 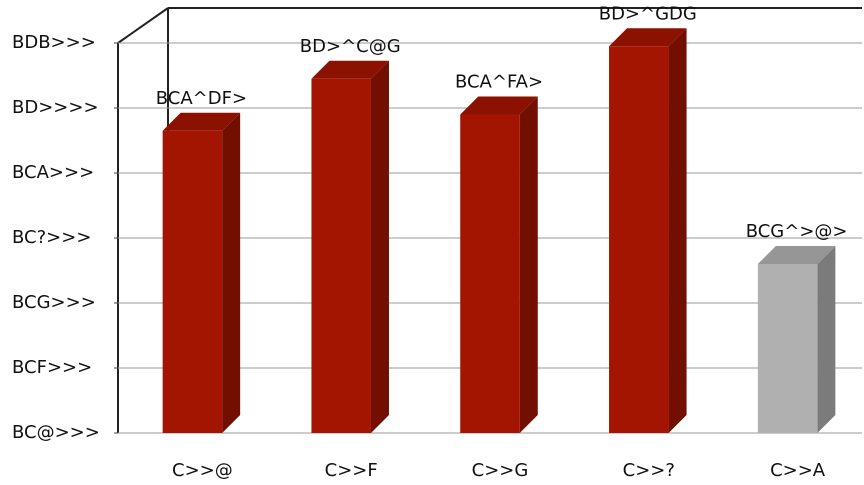 What do you see at coordinates (648, 13) in the screenshot?
I see `value-label: BD>^GDG` at bounding box center [648, 13].